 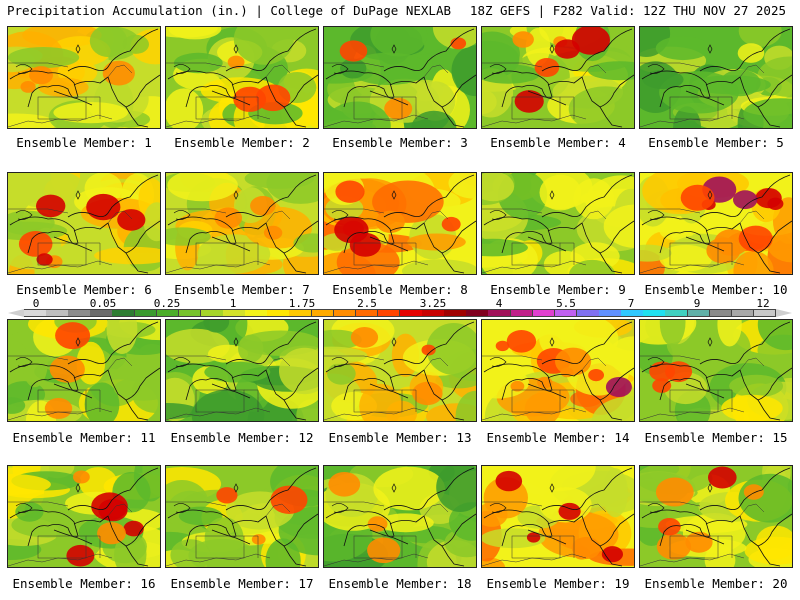 I want to click on ensemble-member-label: Ensemble Member: 17, so click(x=242, y=583).